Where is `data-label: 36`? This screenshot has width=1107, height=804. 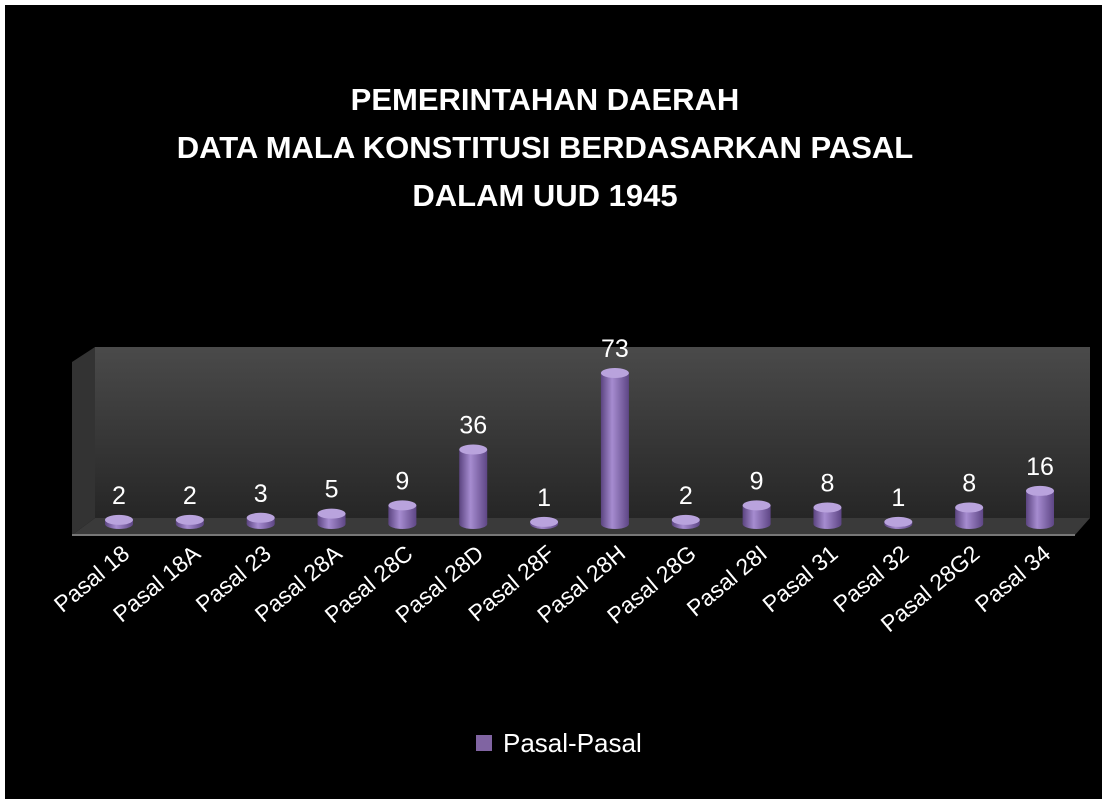 data-label: 36 is located at coordinates (473, 426).